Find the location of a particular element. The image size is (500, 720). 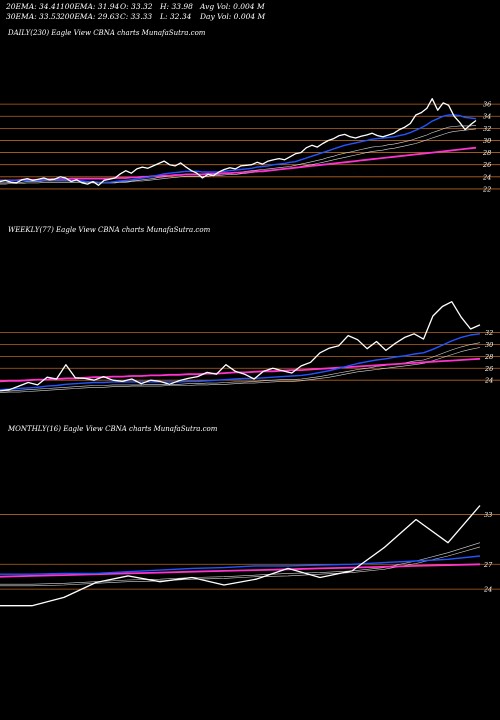

monthly-price-line is located at coordinates (240, 556).